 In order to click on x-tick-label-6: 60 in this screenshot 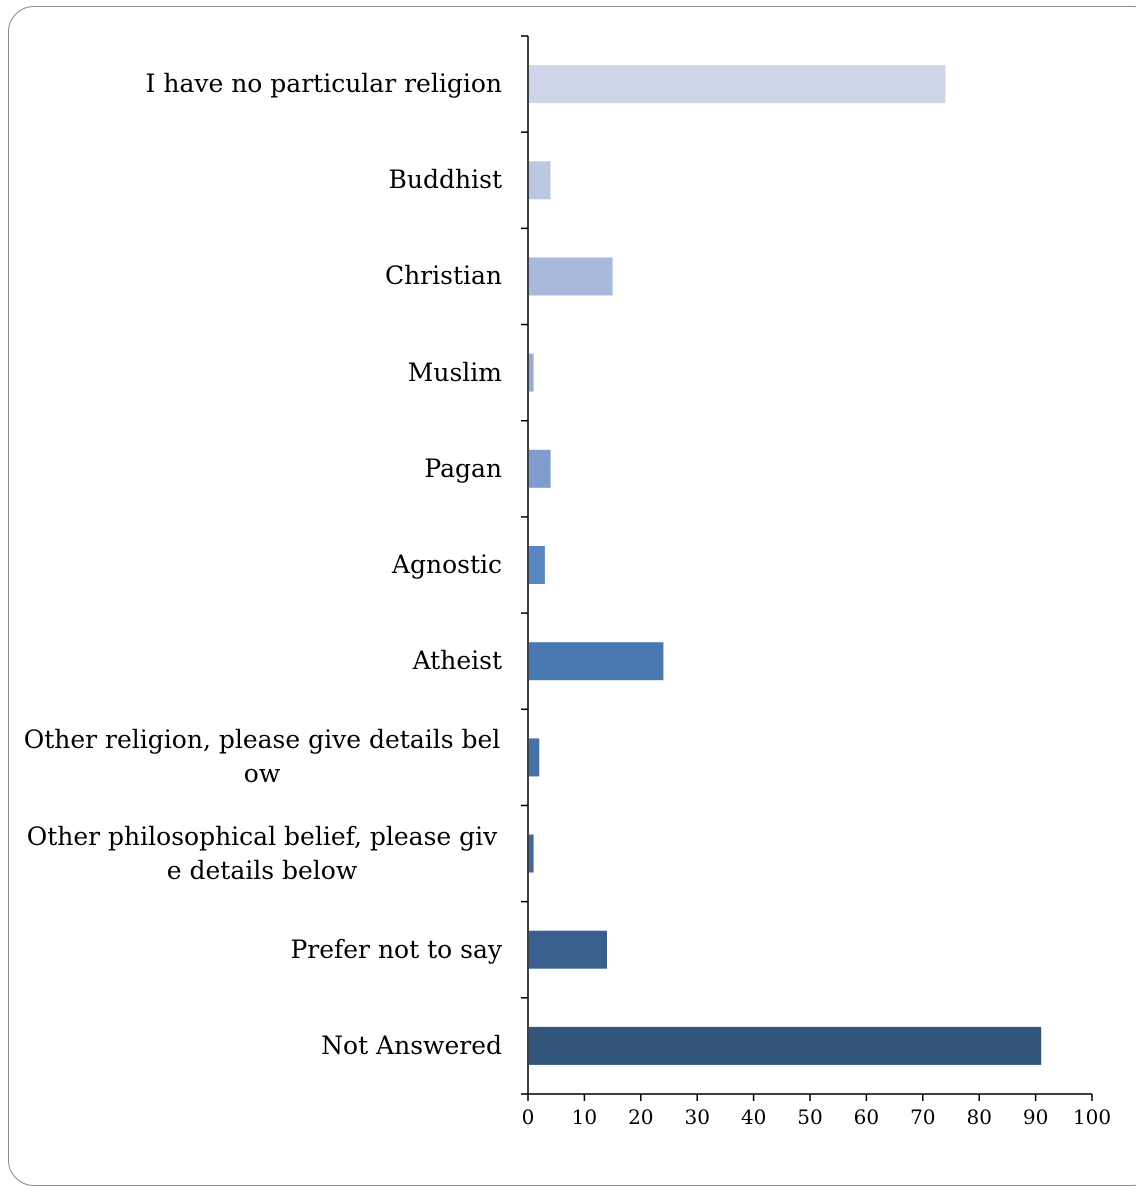, I will do `click(866, 1117)`.